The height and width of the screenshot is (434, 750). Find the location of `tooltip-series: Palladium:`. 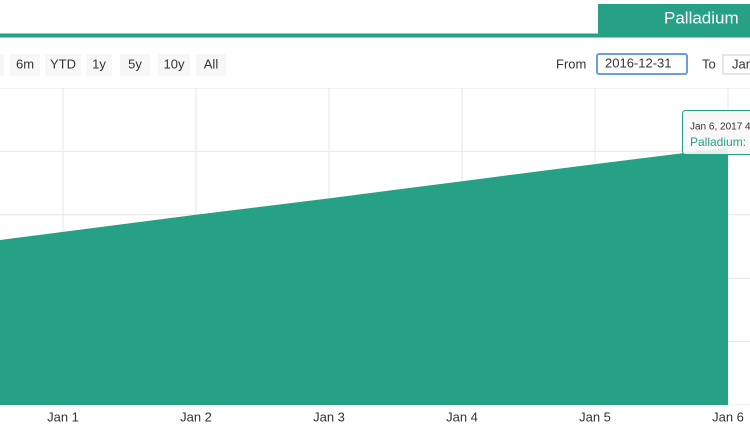

tooltip-series: Palladium: is located at coordinates (718, 142).